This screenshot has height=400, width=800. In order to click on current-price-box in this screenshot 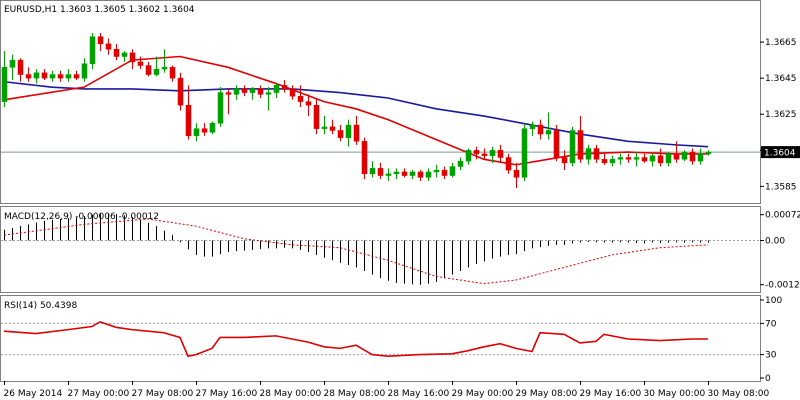, I will do `click(780, 152)`.